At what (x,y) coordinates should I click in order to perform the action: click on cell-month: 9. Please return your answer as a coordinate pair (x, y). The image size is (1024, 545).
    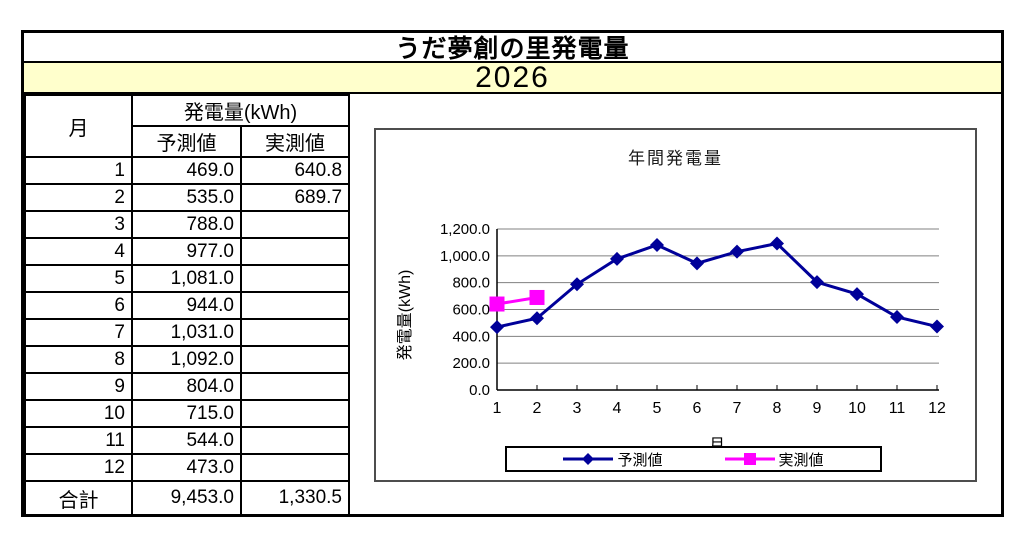
    Looking at the image, I should click on (78, 386).